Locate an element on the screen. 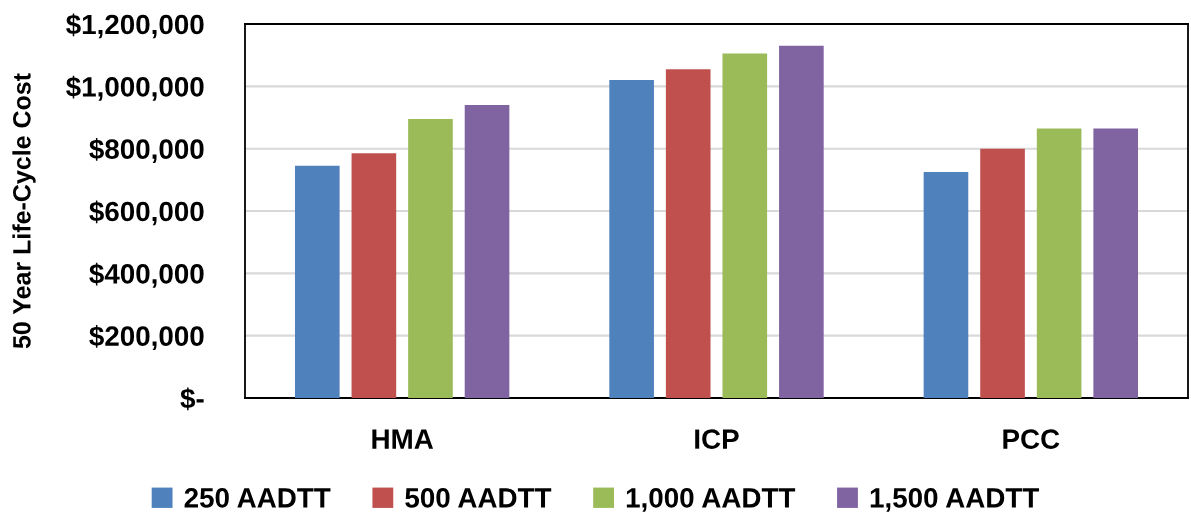 The width and height of the screenshot is (1191, 520). y-tick-label: $200,000 is located at coordinates (146, 338).